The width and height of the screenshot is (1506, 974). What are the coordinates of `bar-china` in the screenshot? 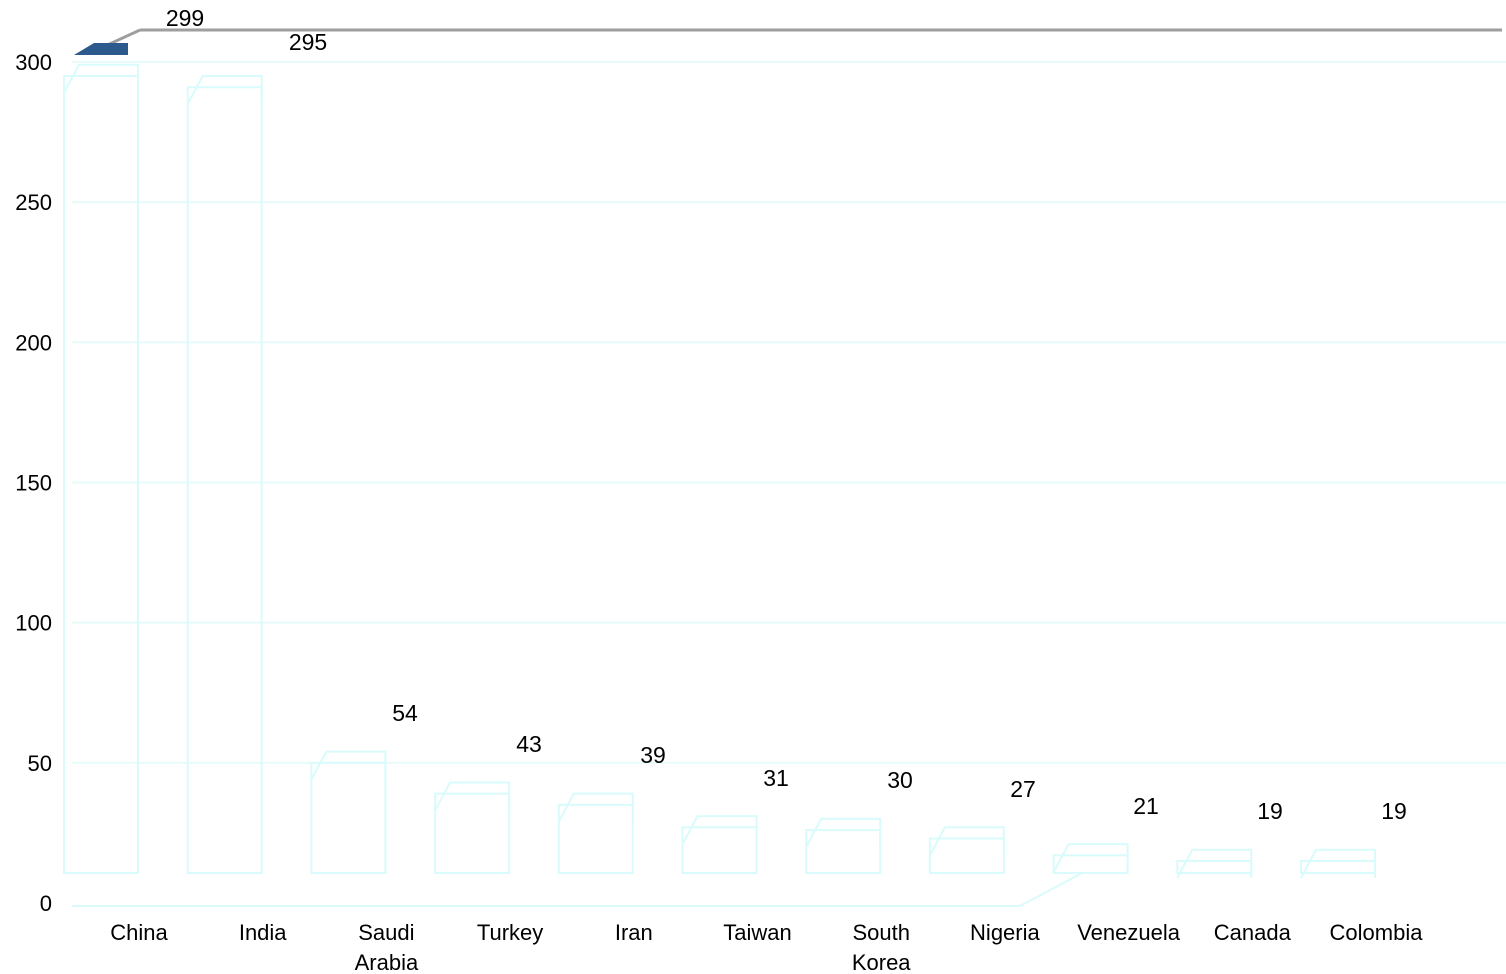 It's located at (101, 458).